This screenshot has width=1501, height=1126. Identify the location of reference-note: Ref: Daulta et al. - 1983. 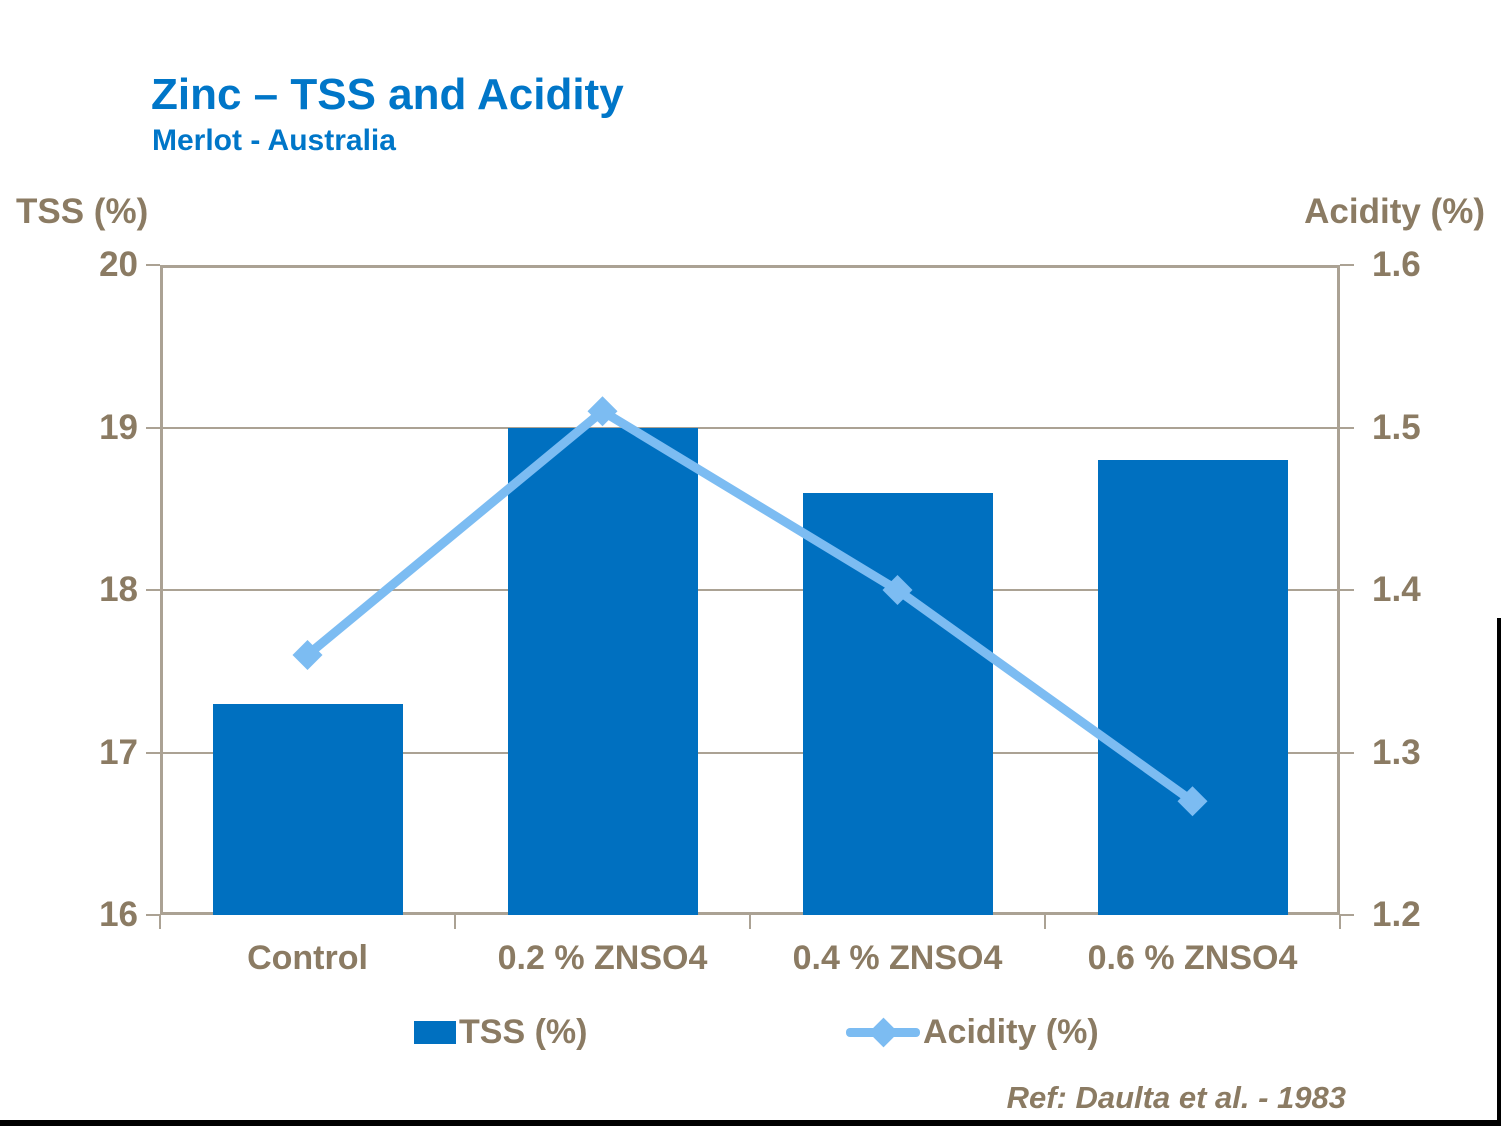
(1176, 1097).